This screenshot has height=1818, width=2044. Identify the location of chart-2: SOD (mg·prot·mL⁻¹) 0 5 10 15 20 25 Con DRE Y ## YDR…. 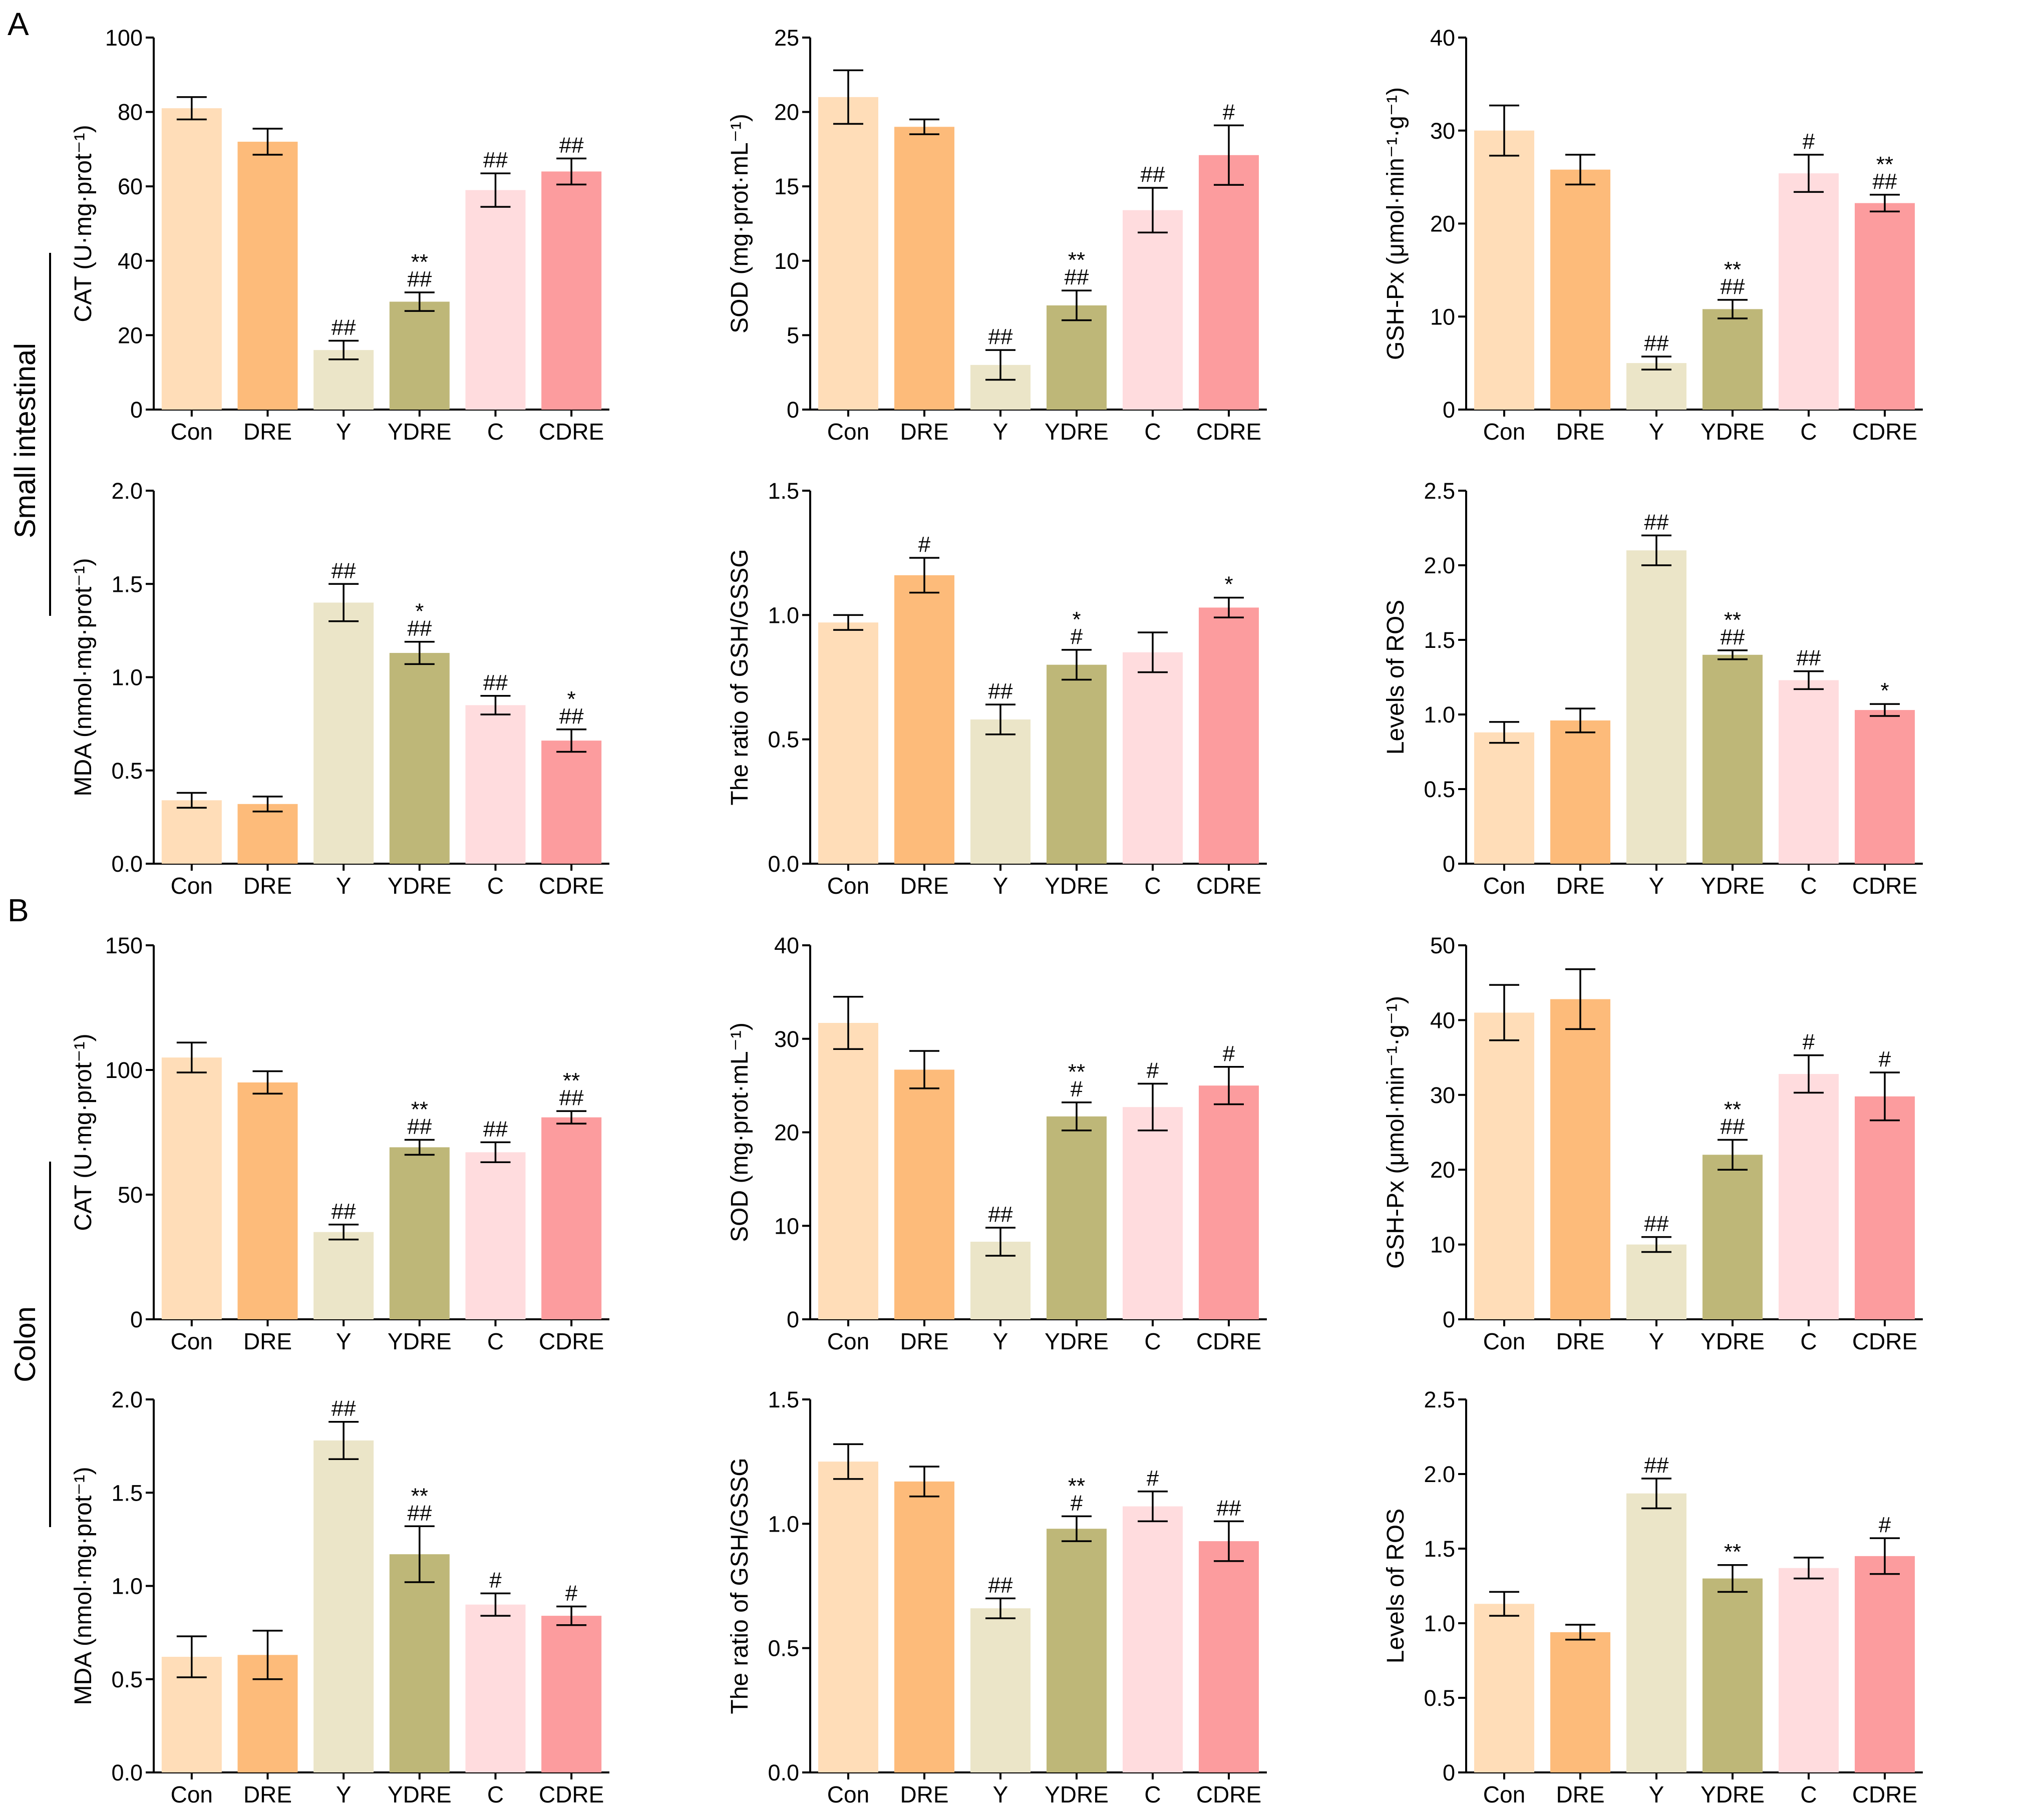
(997, 235).